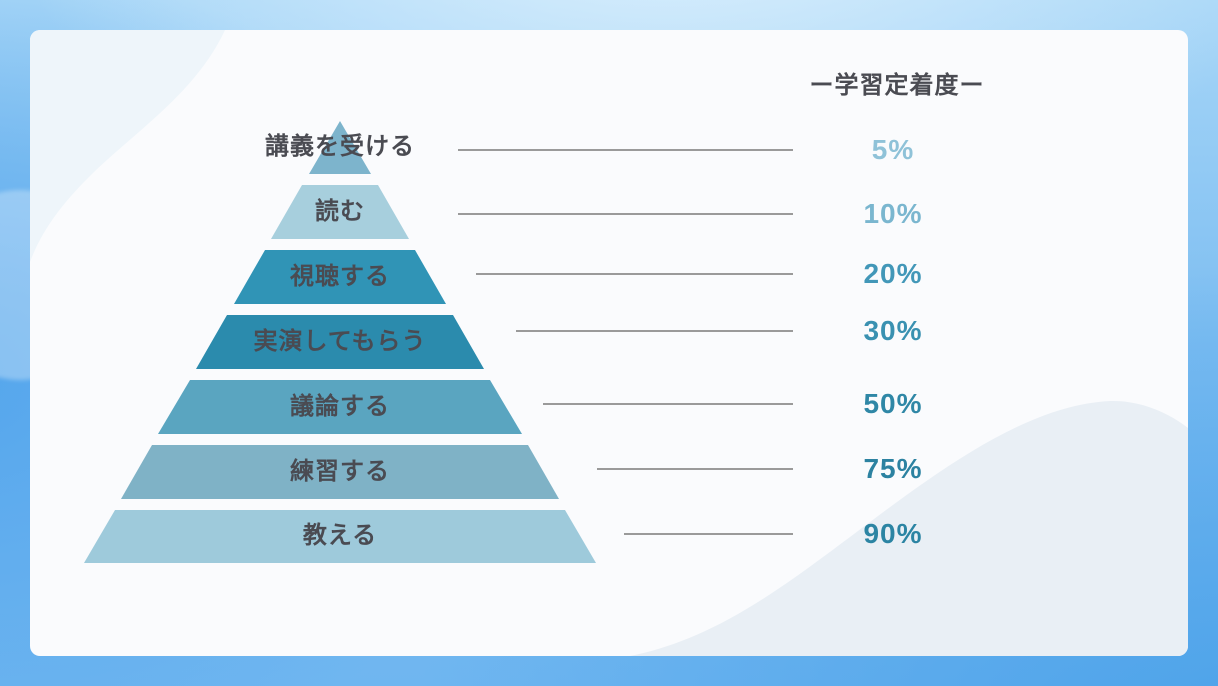 This screenshot has width=1218, height=686. I want to click on level-2-label: 読む, so click(340, 211).